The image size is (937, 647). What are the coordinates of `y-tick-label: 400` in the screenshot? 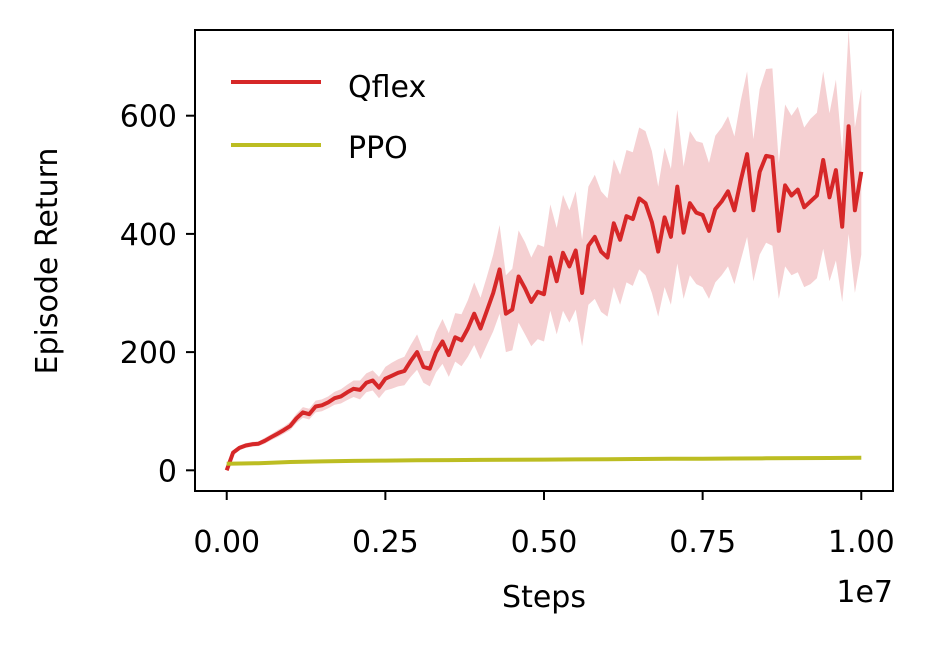 It's located at (148, 235).